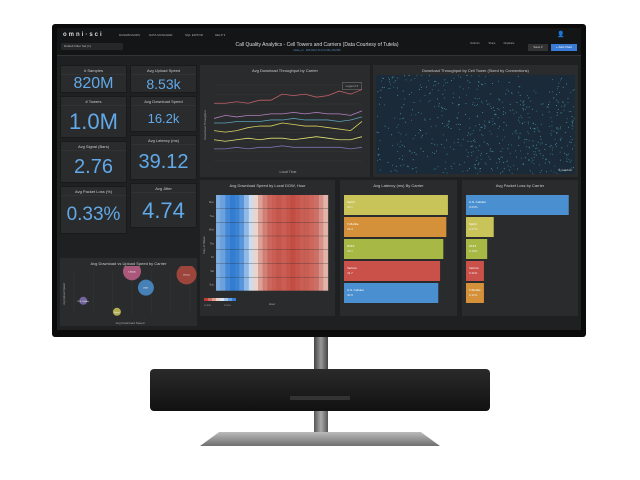 The image size is (640, 480). What do you see at coordinates (475, 43) in the screenshot?
I see `refresh-button: Refresh` at bounding box center [475, 43].